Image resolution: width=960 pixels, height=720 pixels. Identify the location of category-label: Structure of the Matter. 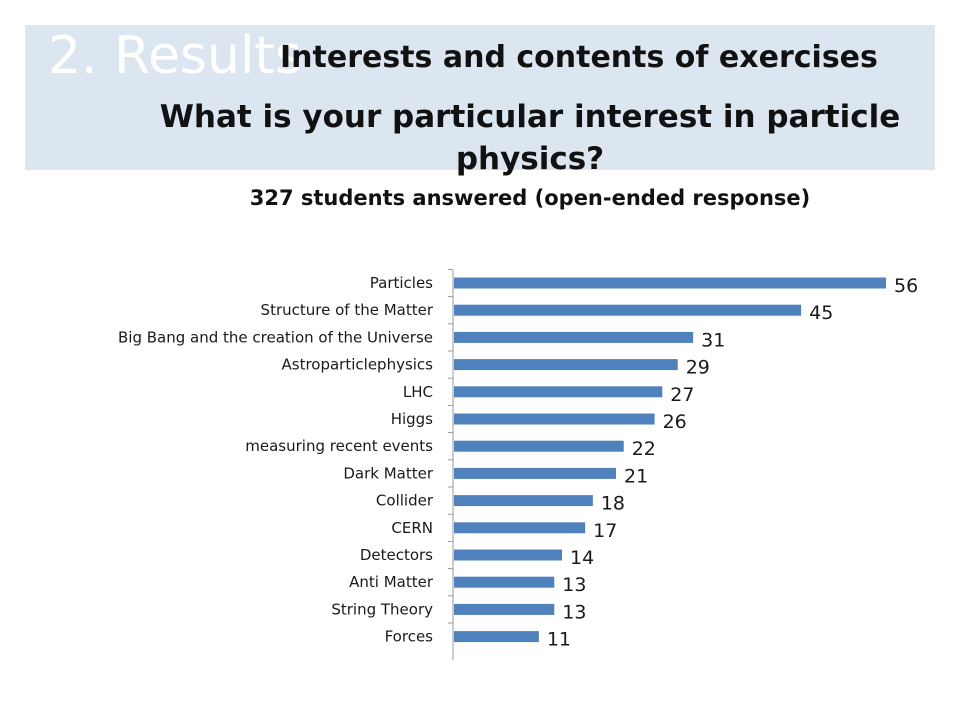
(347, 310).